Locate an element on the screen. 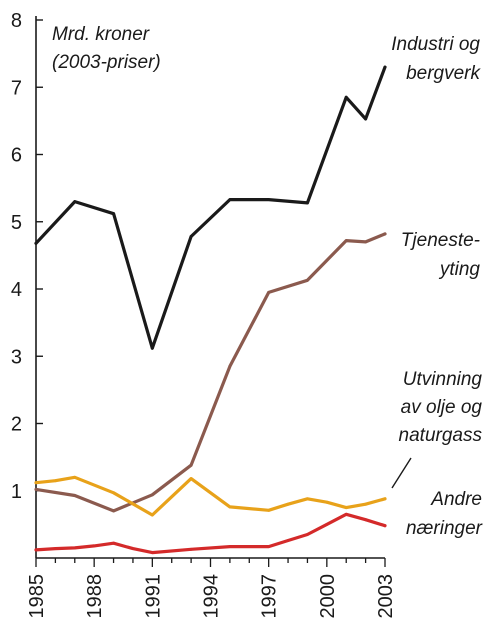 The height and width of the screenshot is (644, 500). series-line-andre is located at coordinates (210, 533).